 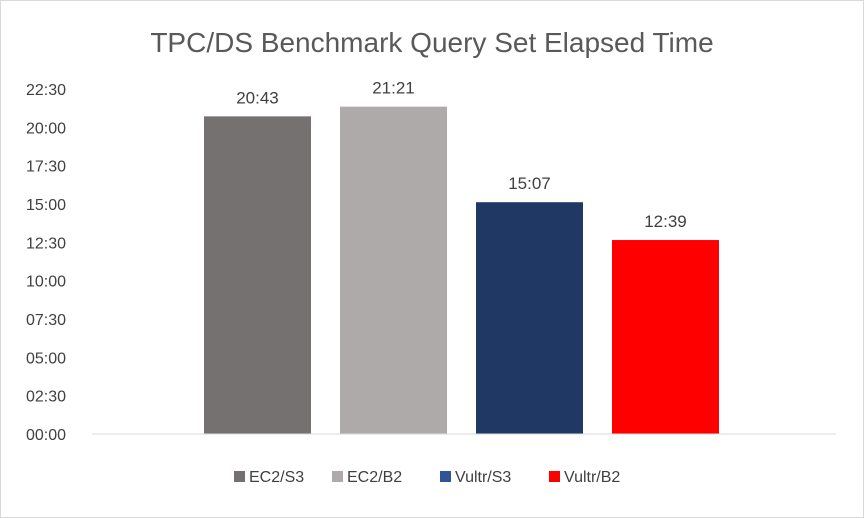 What do you see at coordinates (46, 320) in the screenshot?
I see `y-tick-label: 07:30` at bounding box center [46, 320].